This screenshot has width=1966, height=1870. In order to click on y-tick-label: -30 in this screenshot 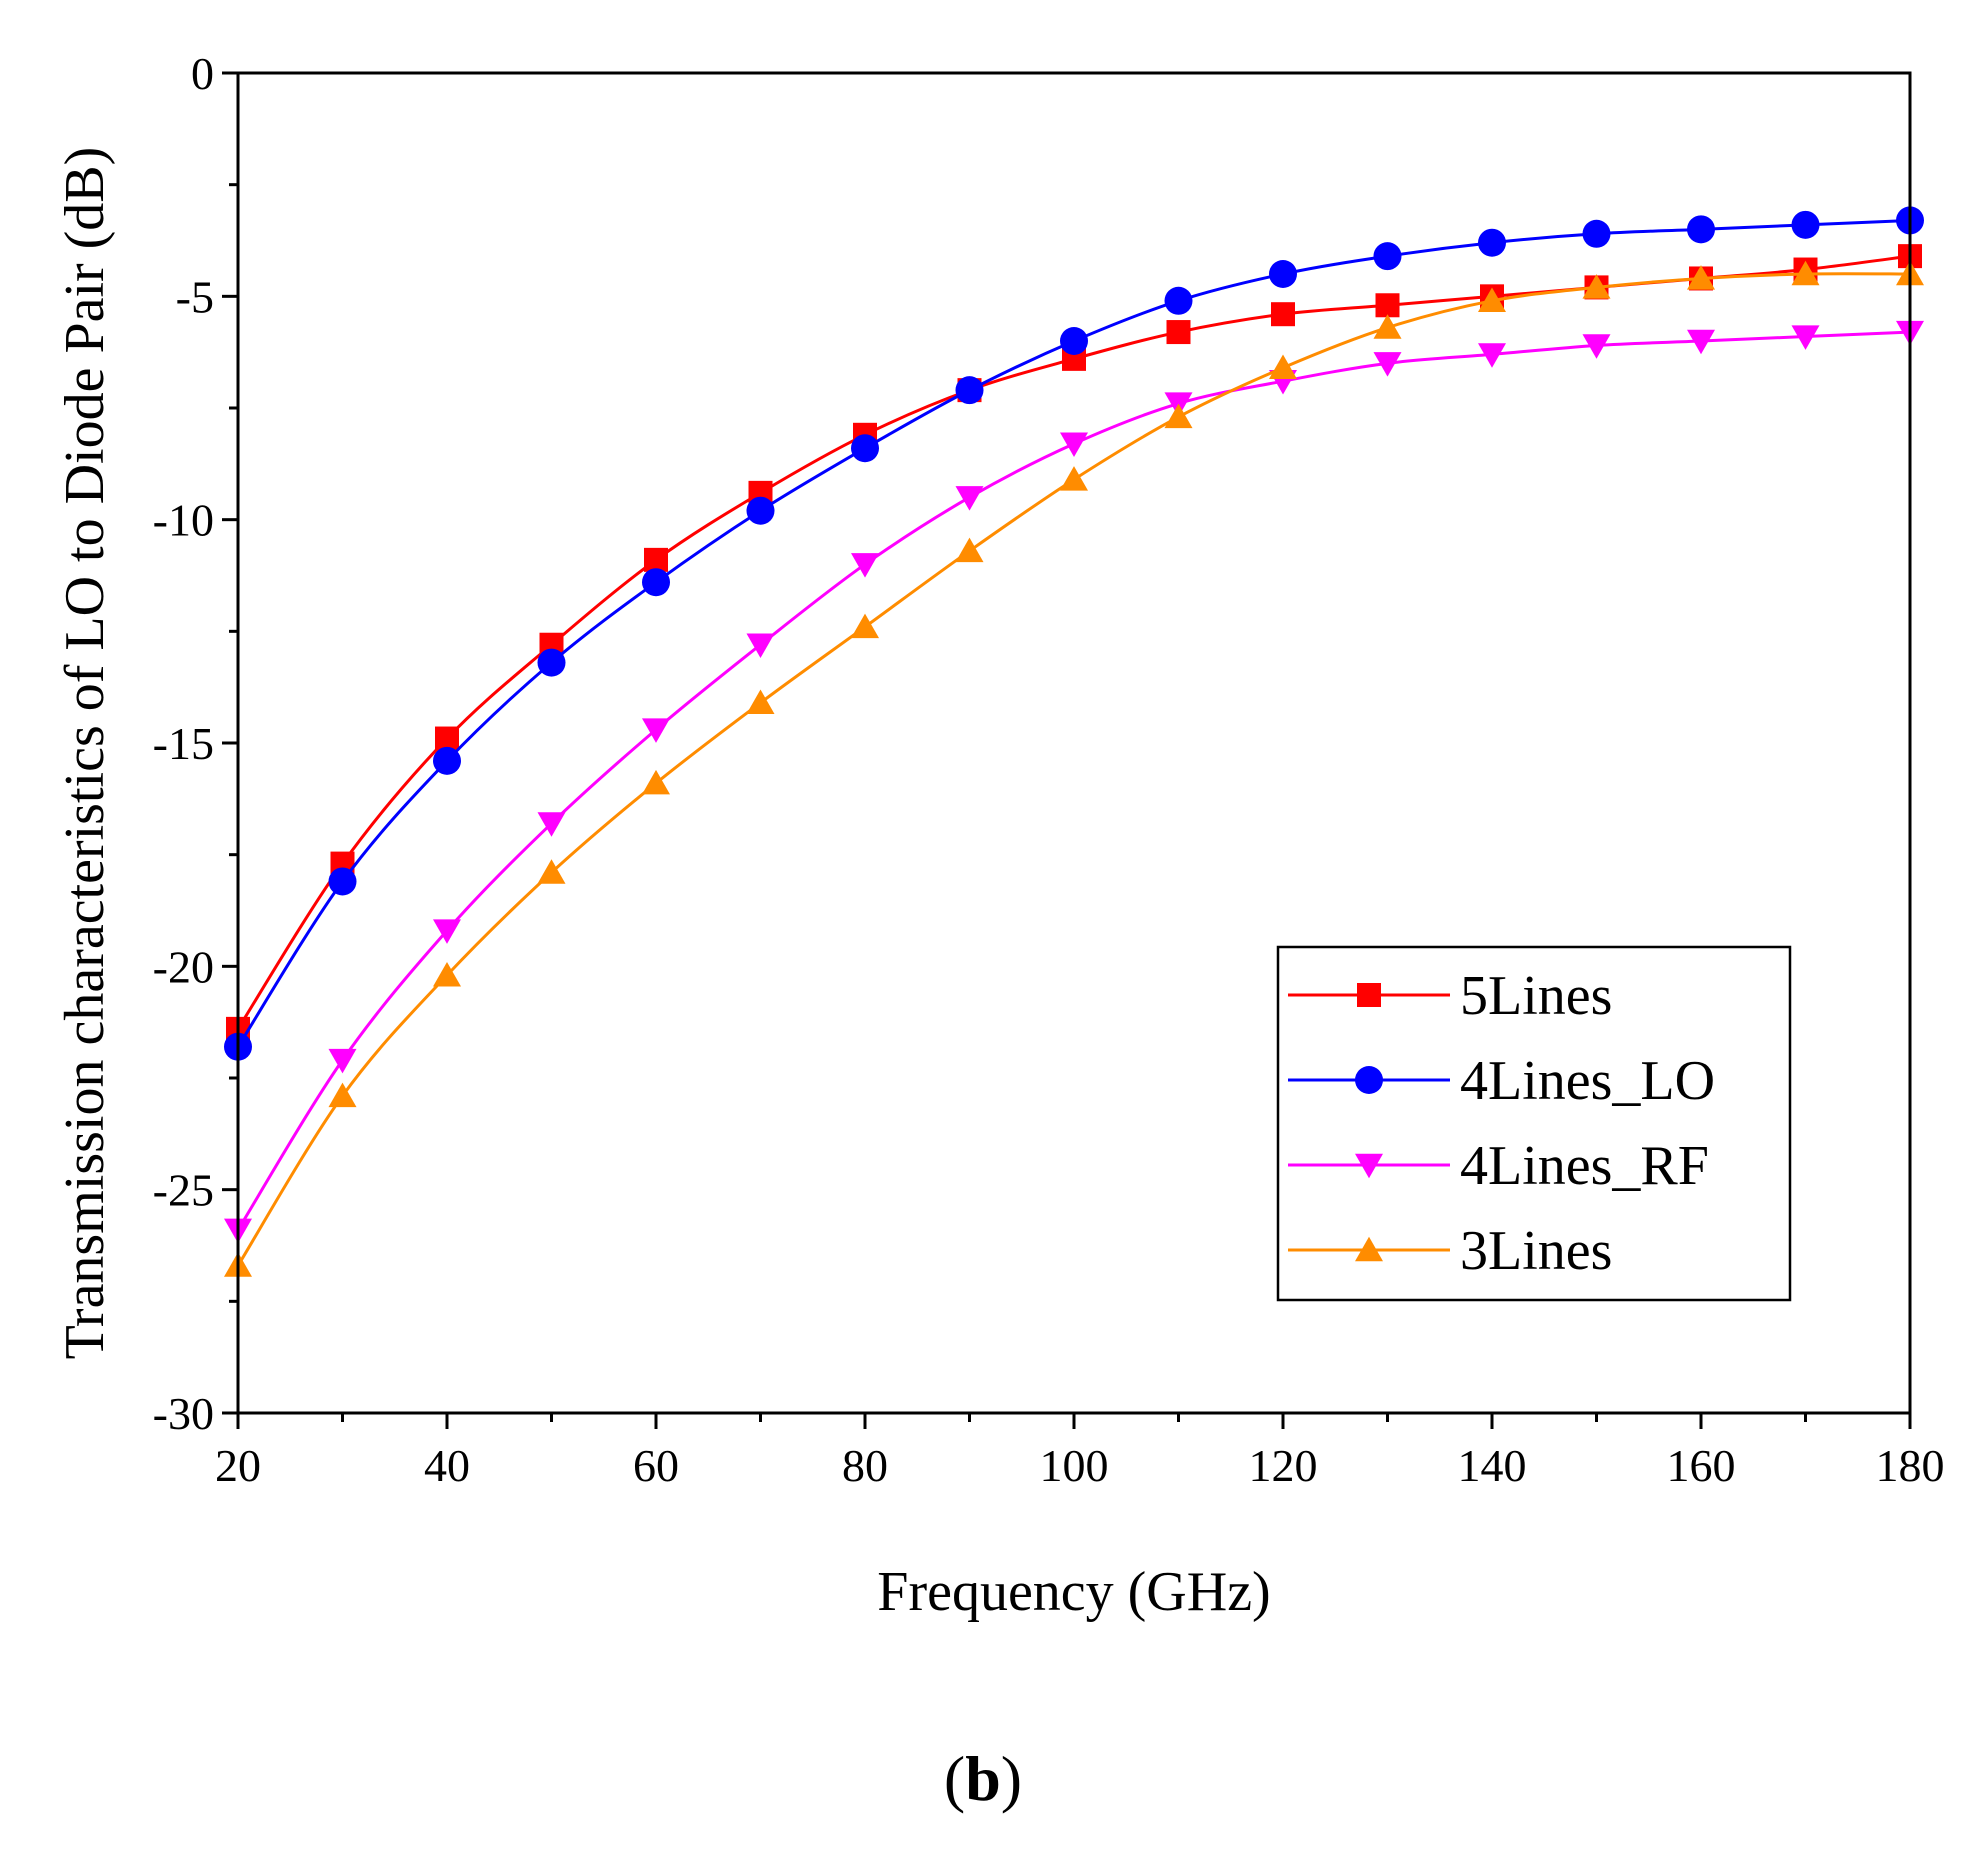, I will do `click(183, 1413)`.